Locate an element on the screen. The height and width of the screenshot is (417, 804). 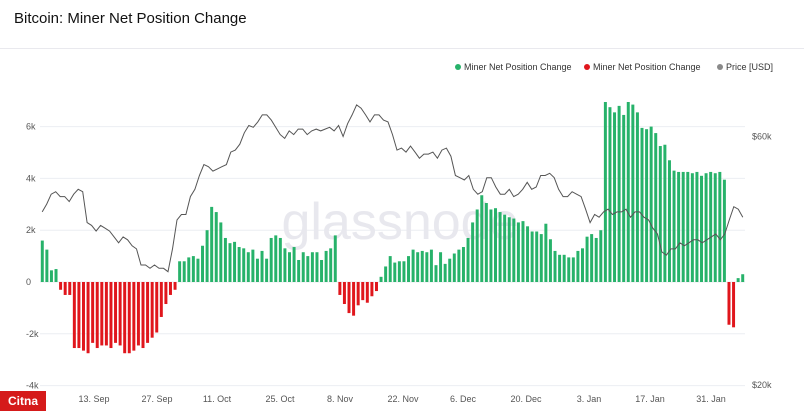
page-title: Bitcoin: Miner Net Position Change is located at coordinates (130, 18).